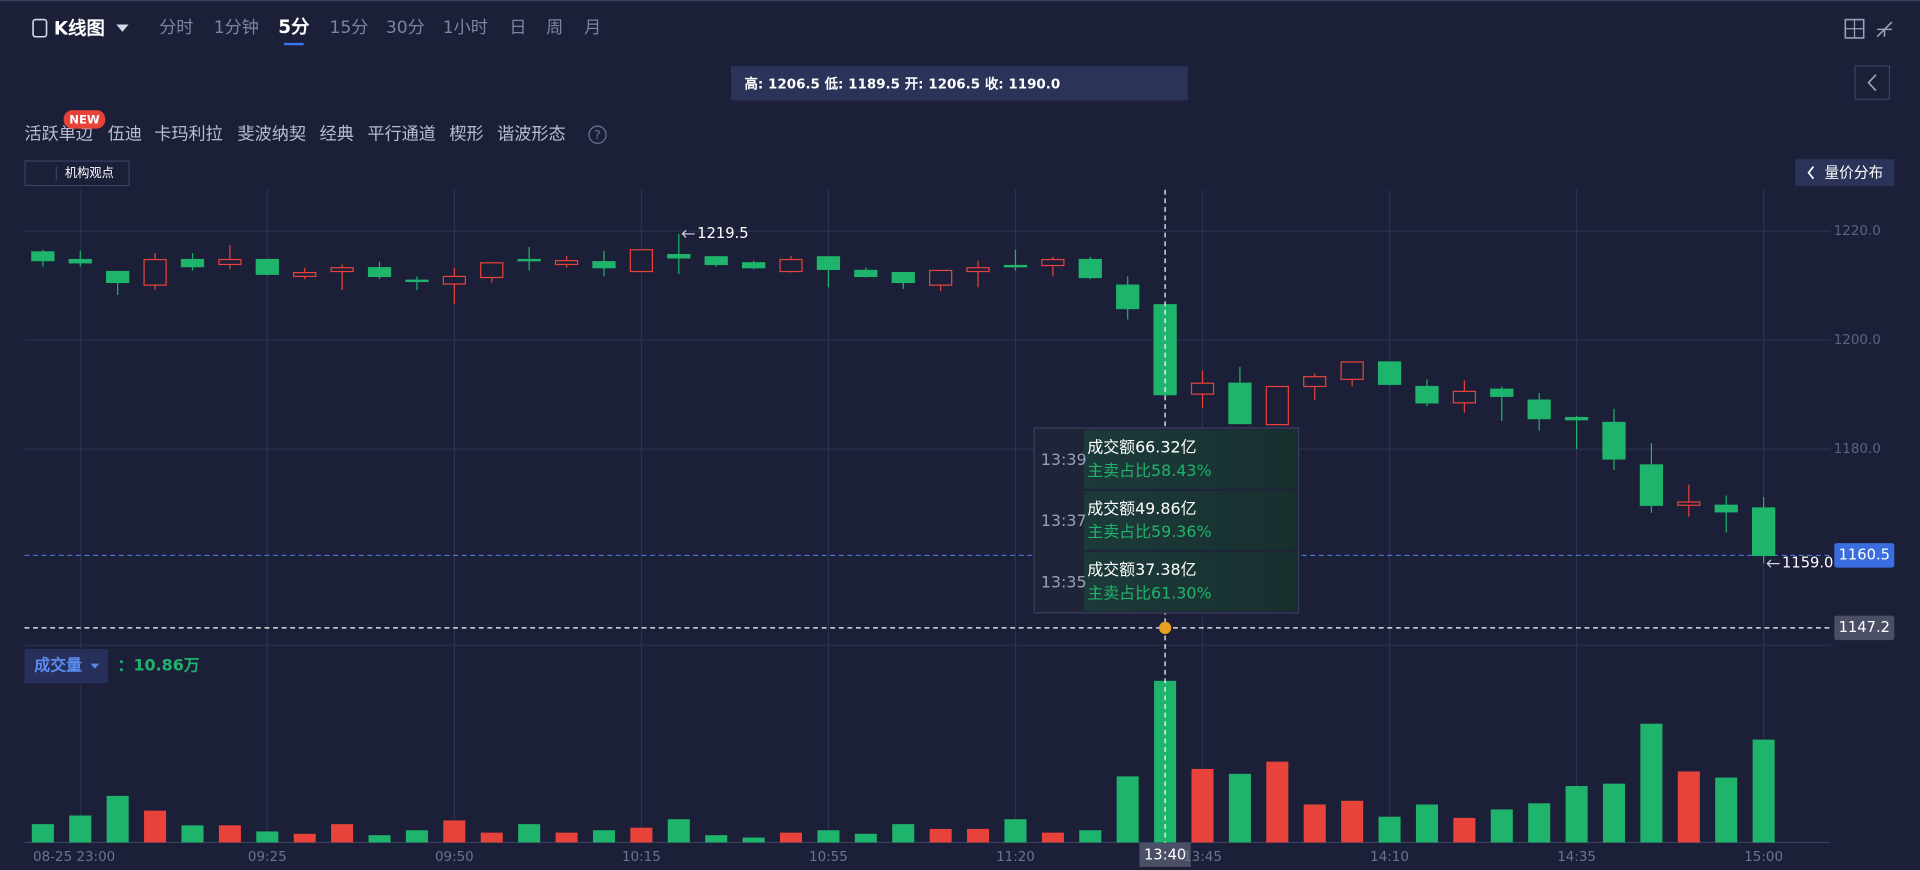 This screenshot has height=870, width=1920. What do you see at coordinates (454, 857) in the screenshot?
I see `x-tick-label: 09:50` at bounding box center [454, 857].